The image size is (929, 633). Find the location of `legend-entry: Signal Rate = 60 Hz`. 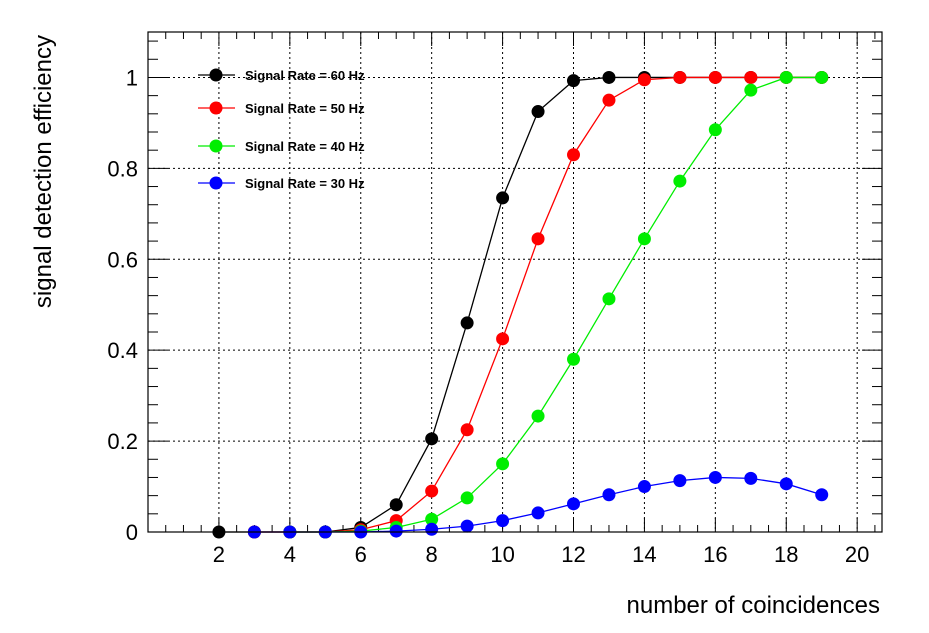

legend-entry: Signal Rate = 60 Hz is located at coordinates (281, 75).